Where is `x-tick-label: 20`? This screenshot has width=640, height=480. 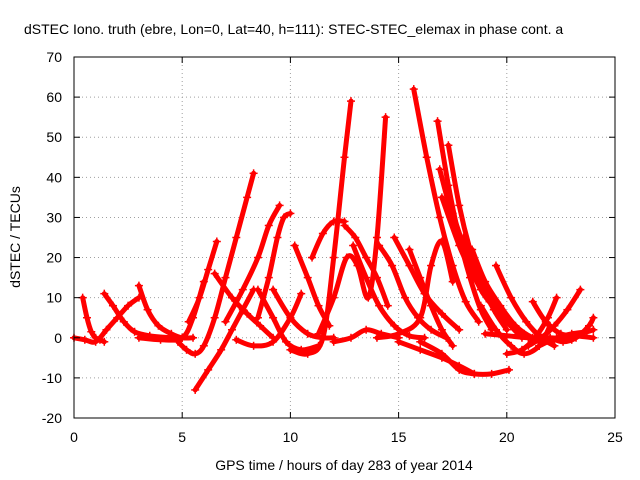 x-tick-label: 20 is located at coordinates (507, 437).